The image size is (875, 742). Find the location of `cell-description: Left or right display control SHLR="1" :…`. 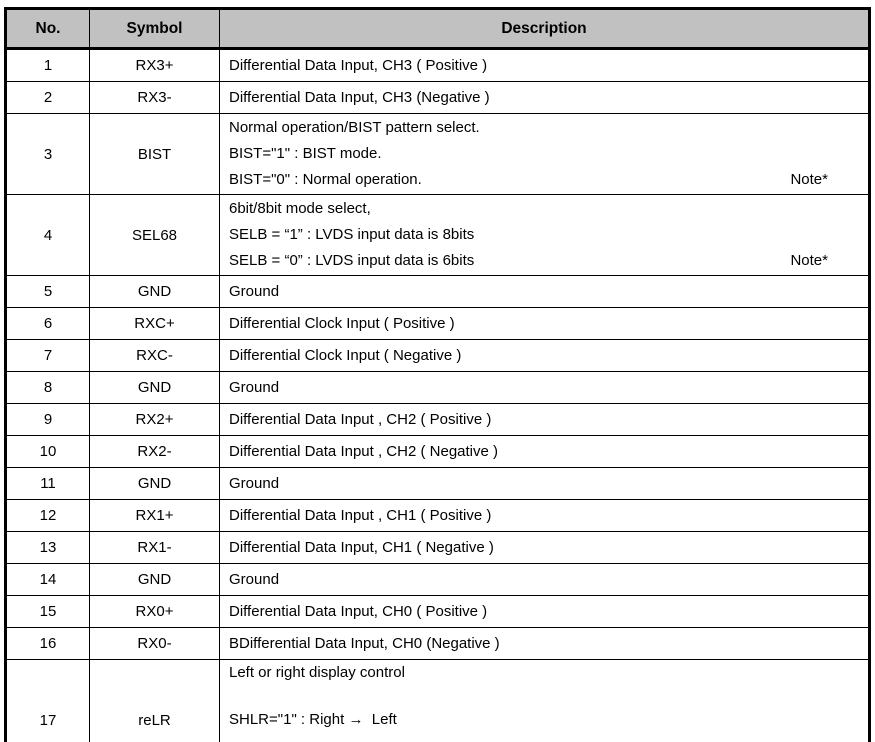

cell-description: Left or right display control SHLR="1" :… is located at coordinates (544, 700).